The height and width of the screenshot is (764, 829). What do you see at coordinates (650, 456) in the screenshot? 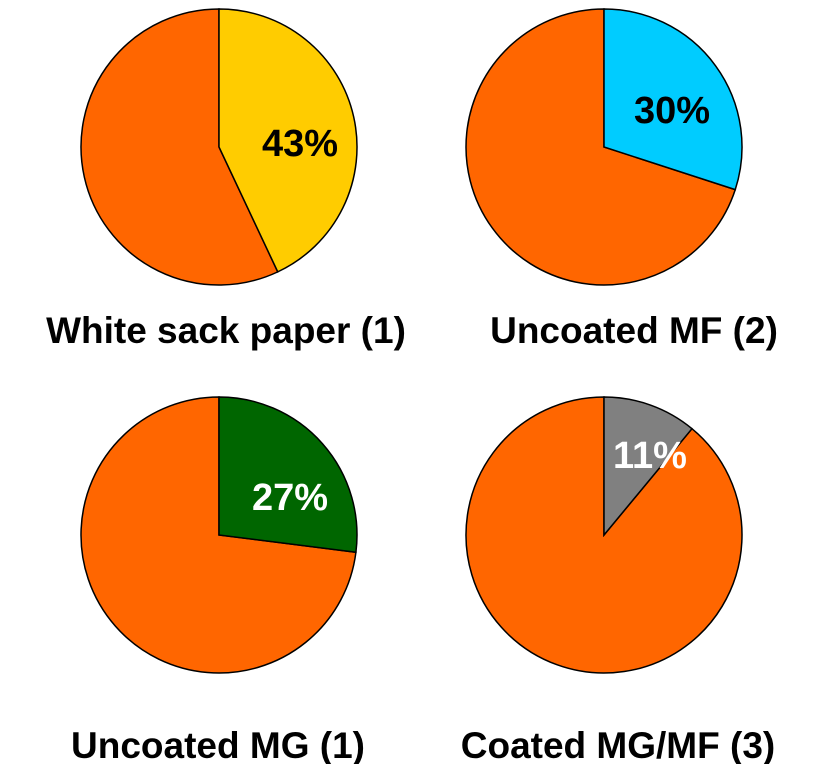
I see `slice-label: 11%` at bounding box center [650, 456].